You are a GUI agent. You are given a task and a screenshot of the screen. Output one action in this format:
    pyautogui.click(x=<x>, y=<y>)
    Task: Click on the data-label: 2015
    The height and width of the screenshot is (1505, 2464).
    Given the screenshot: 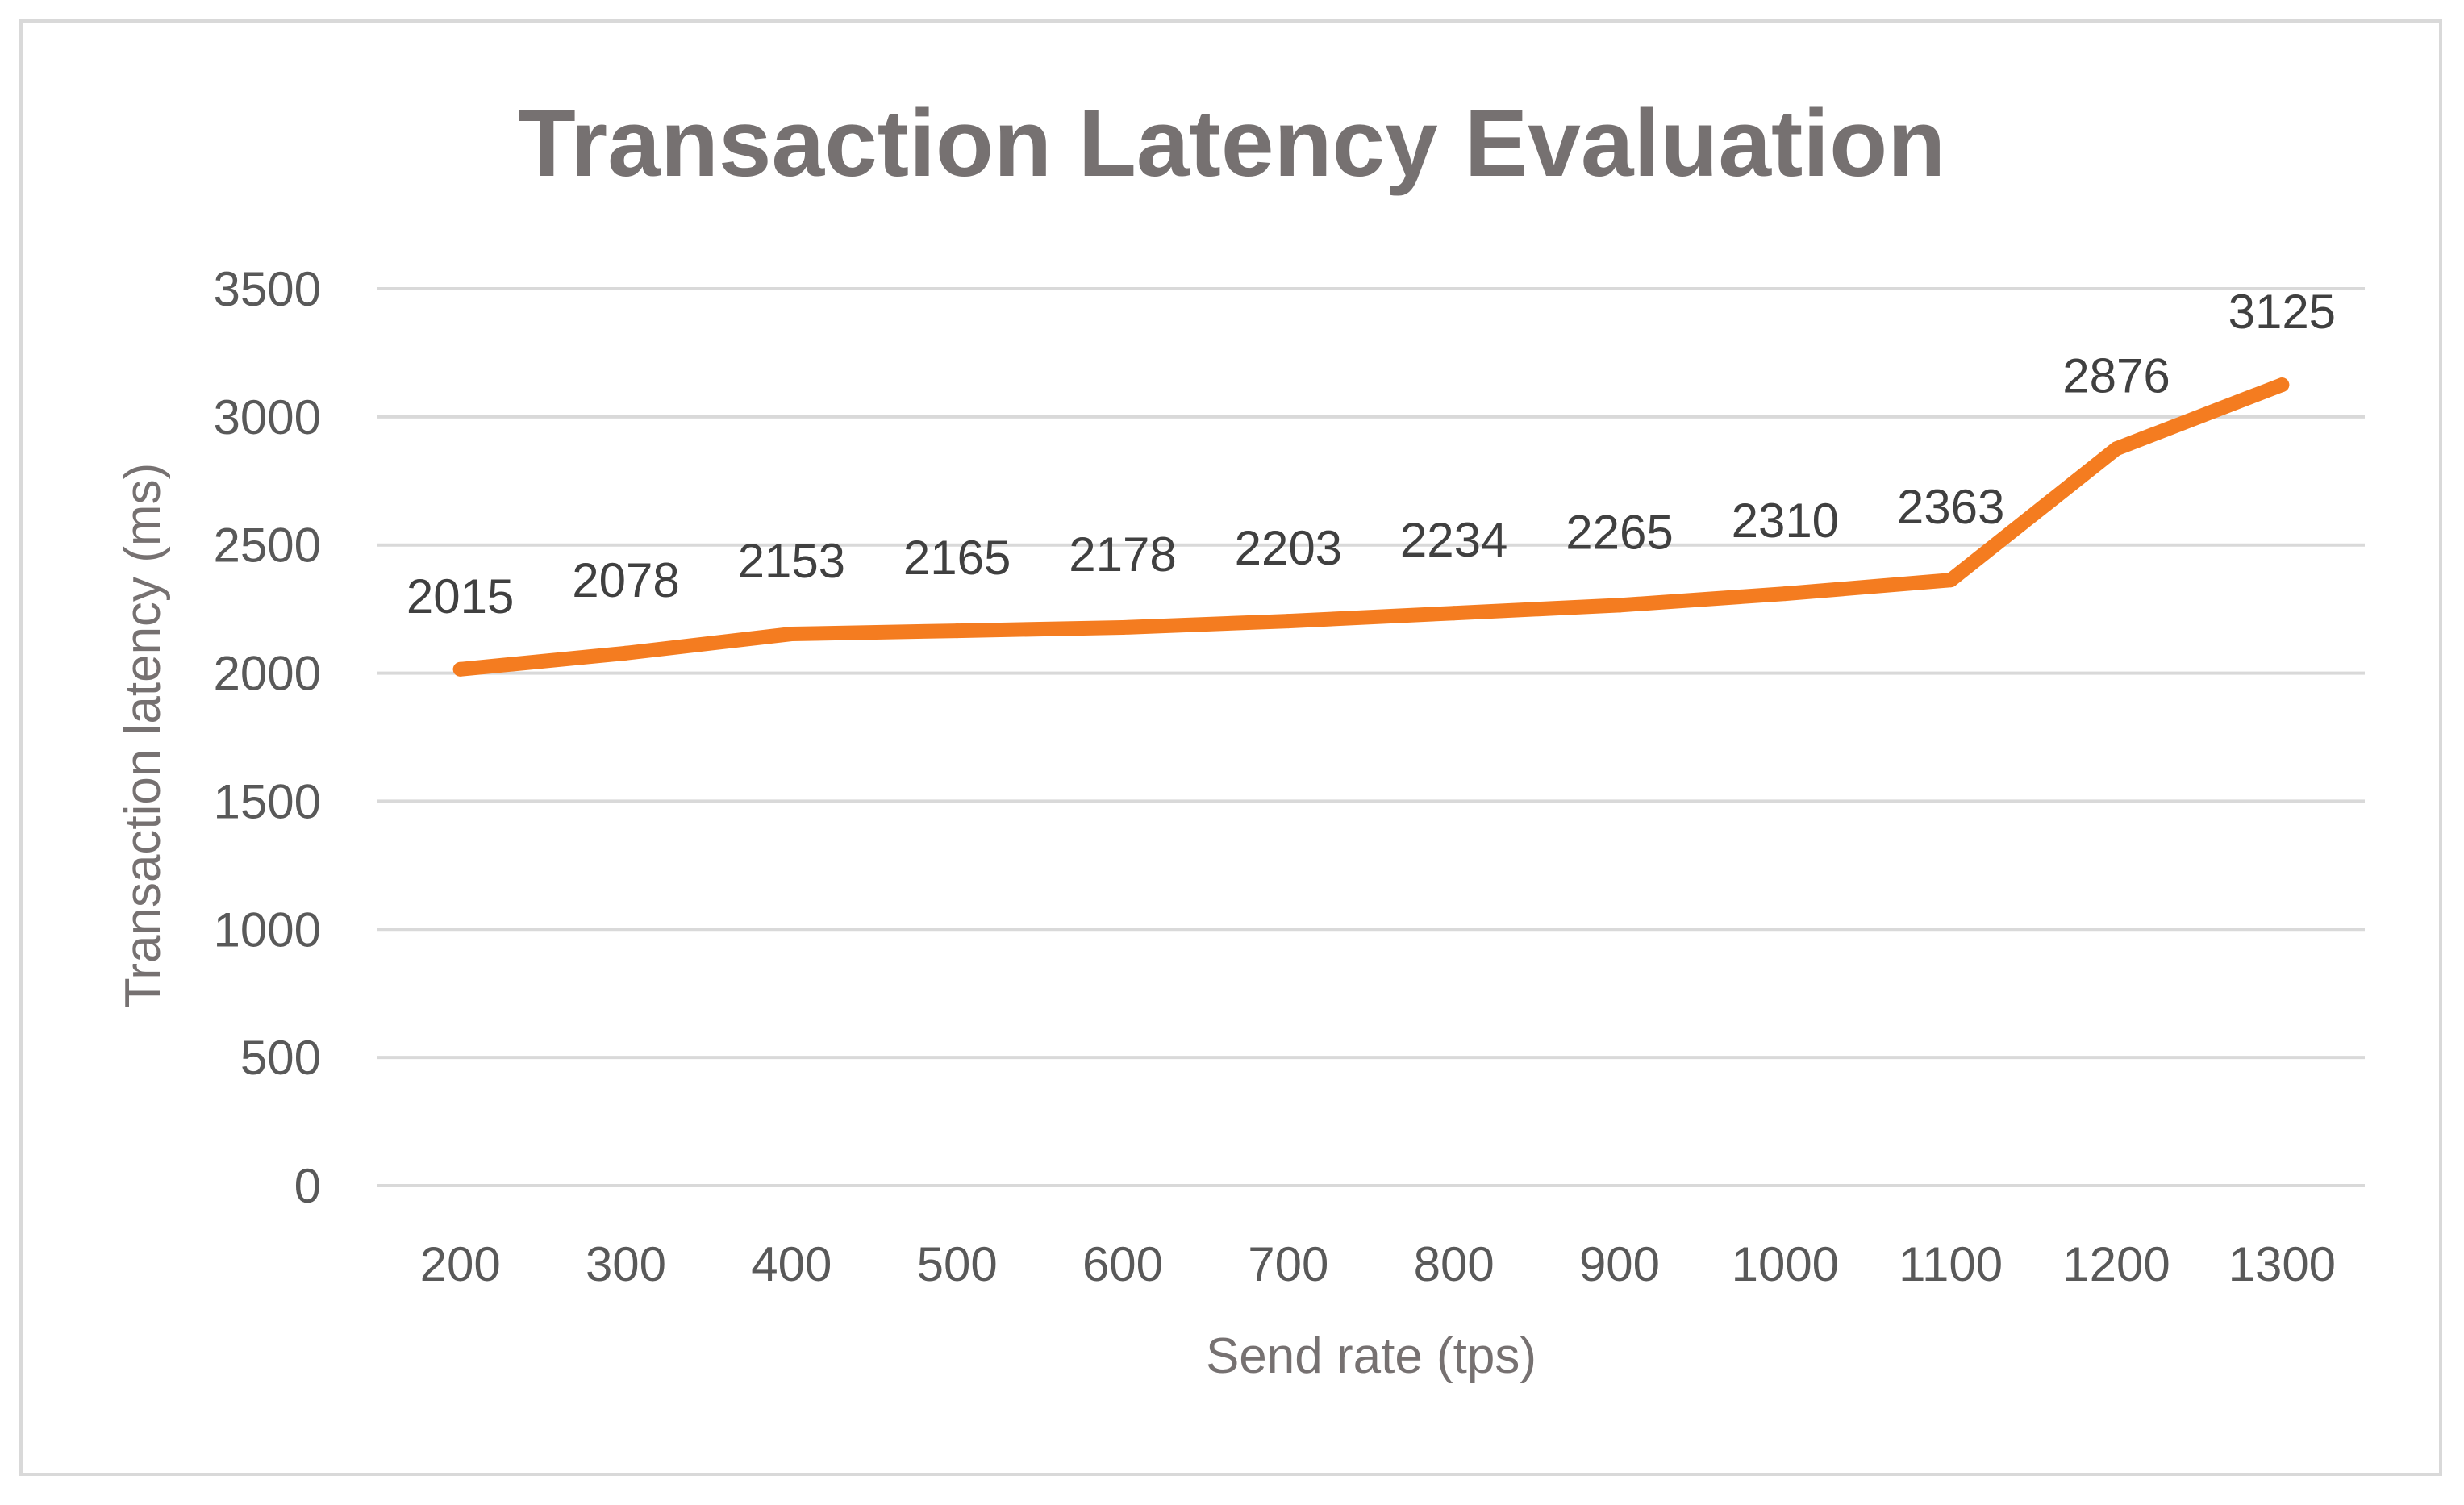 What is the action you would take?
    pyautogui.click(x=460, y=596)
    